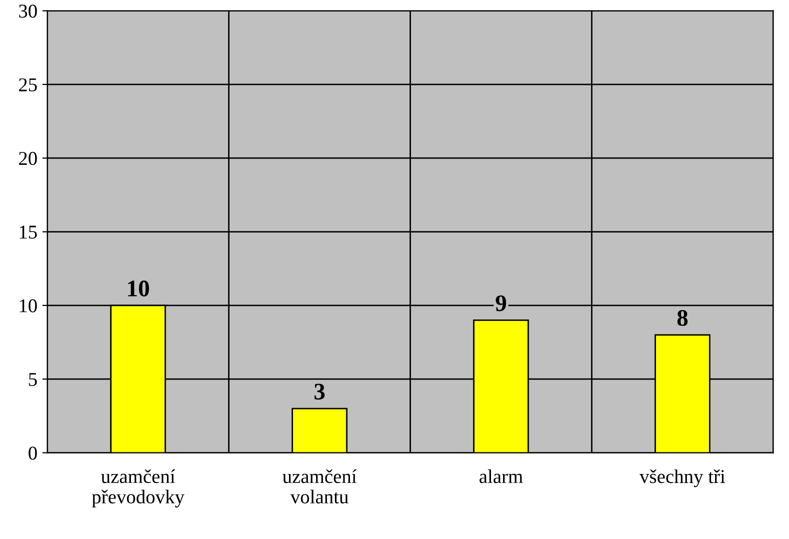  What do you see at coordinates (319, 392) in the screenshot?
I see `data-label: 3` at bounding box center [319, 392].